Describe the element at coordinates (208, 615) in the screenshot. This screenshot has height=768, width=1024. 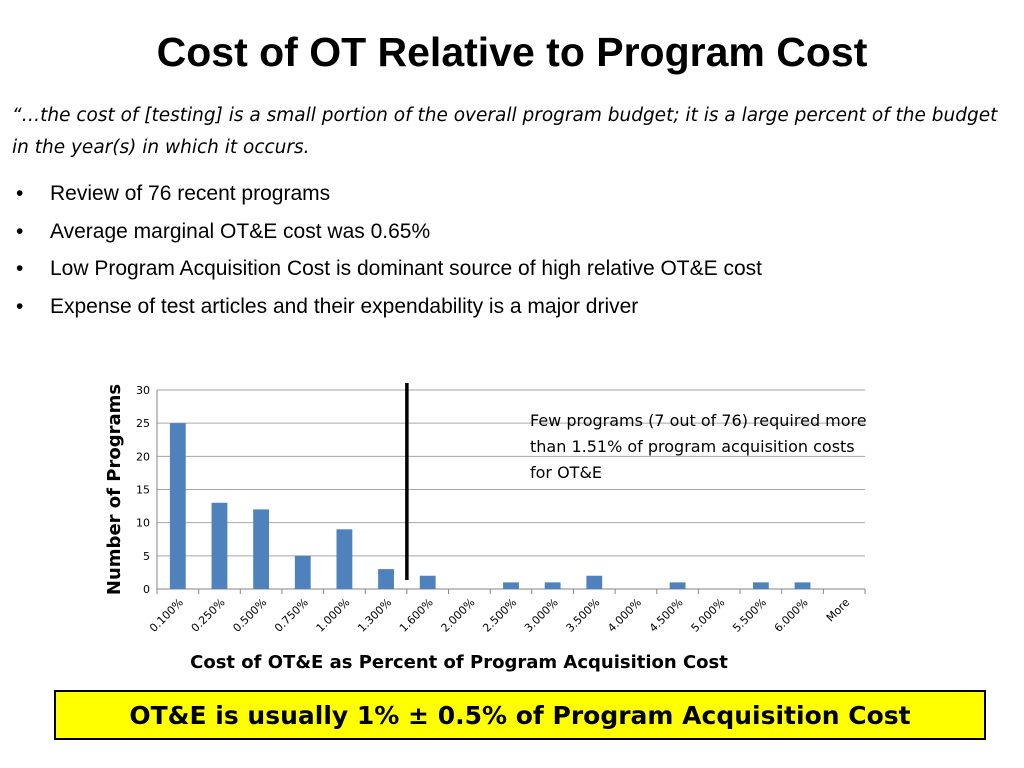
I see `x-tick-label: 0.250%` at that location.